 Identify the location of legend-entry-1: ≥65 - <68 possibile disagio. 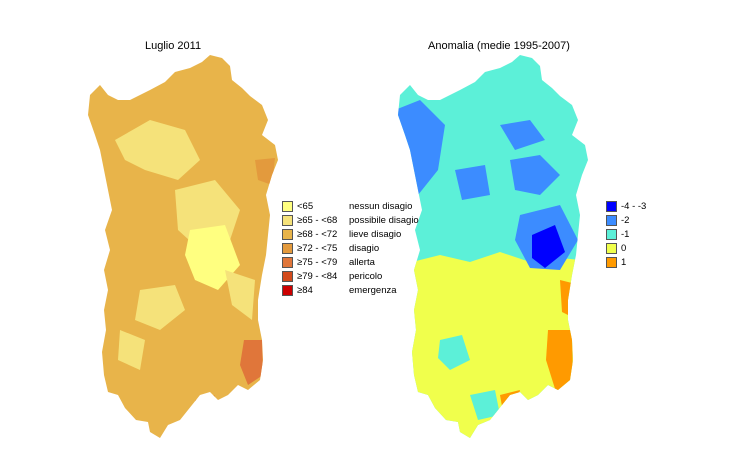
(350, 220).